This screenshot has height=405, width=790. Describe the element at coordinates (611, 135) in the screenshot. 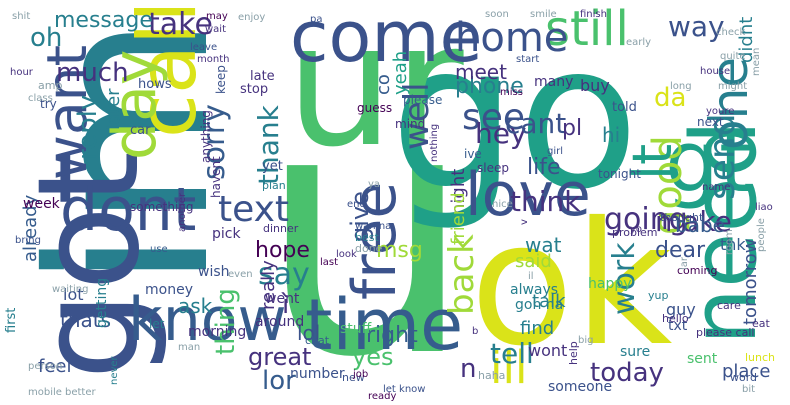

I see `word: hi` at that location.